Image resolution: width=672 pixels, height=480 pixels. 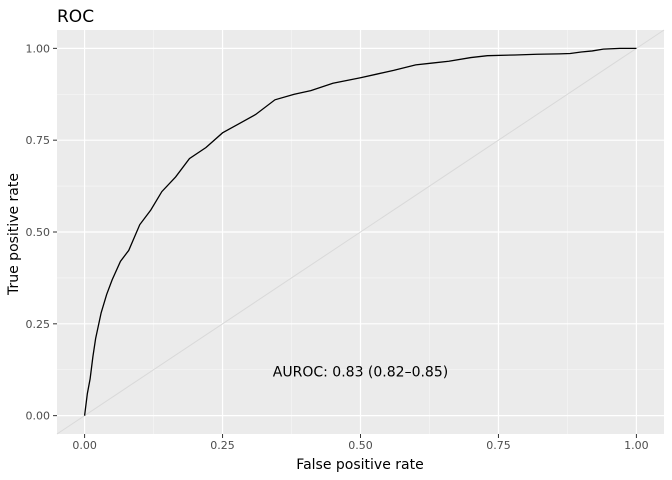 What do you see at coordinates (498, 445) in the screenshot?
I see `x-tick-label: 0.75` at bounding box center [498, 445].